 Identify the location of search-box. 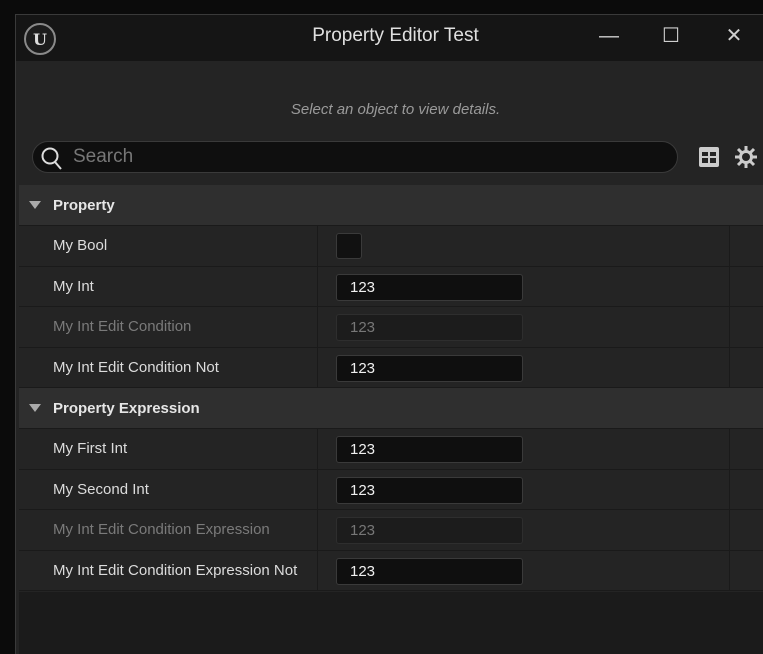
(355, 157).